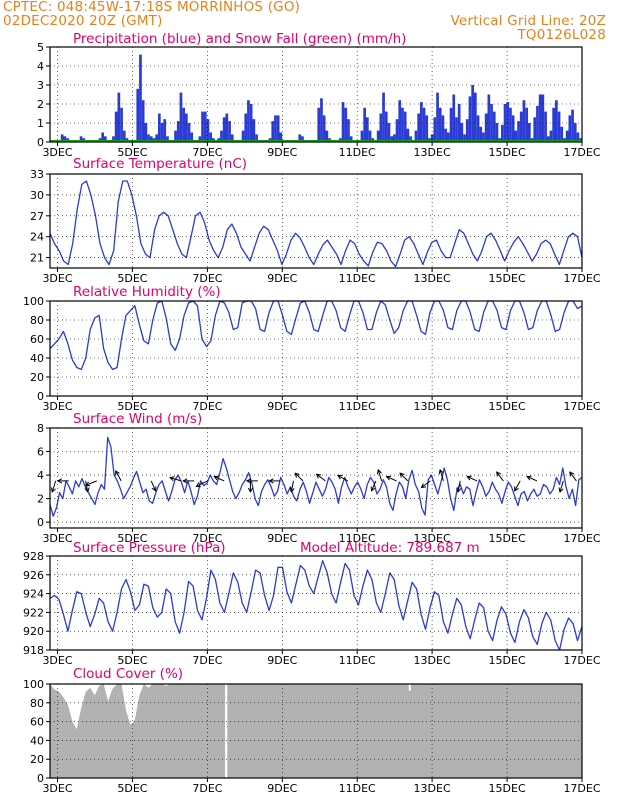 The width and height of the screenshot is (618, 800). I want to click on press-panel, so click(314, 604).